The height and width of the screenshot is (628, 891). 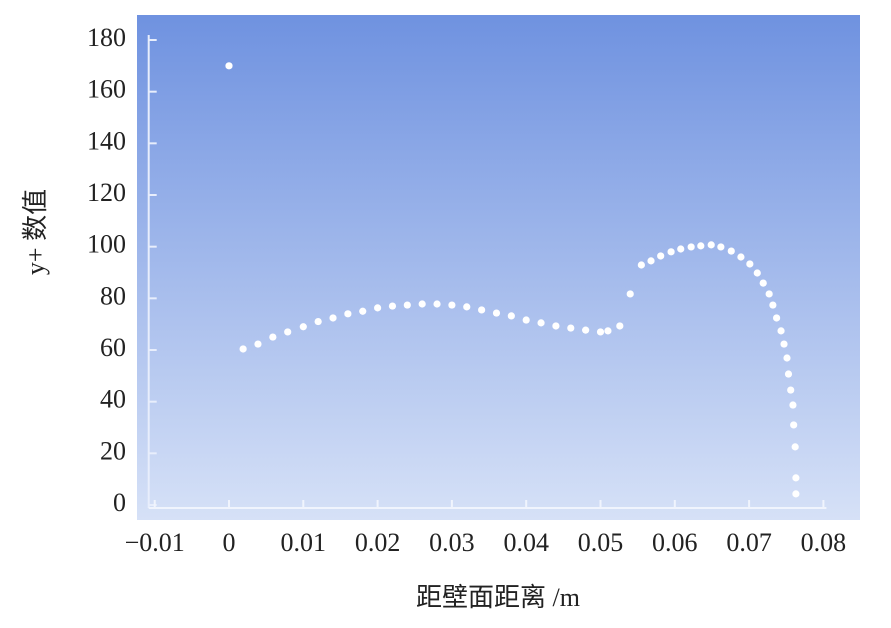 What do you see at coordinates (106, 140) in the screenshot?
I see `y-tick-label: 140` at bounding box center [106, 140].